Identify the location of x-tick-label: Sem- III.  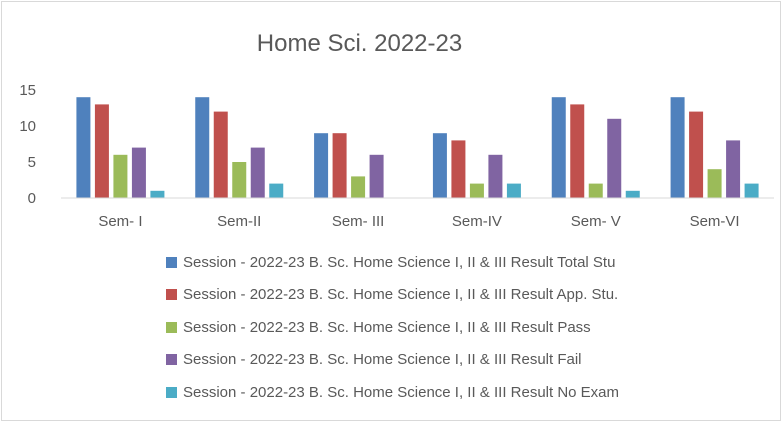
(358, 221).